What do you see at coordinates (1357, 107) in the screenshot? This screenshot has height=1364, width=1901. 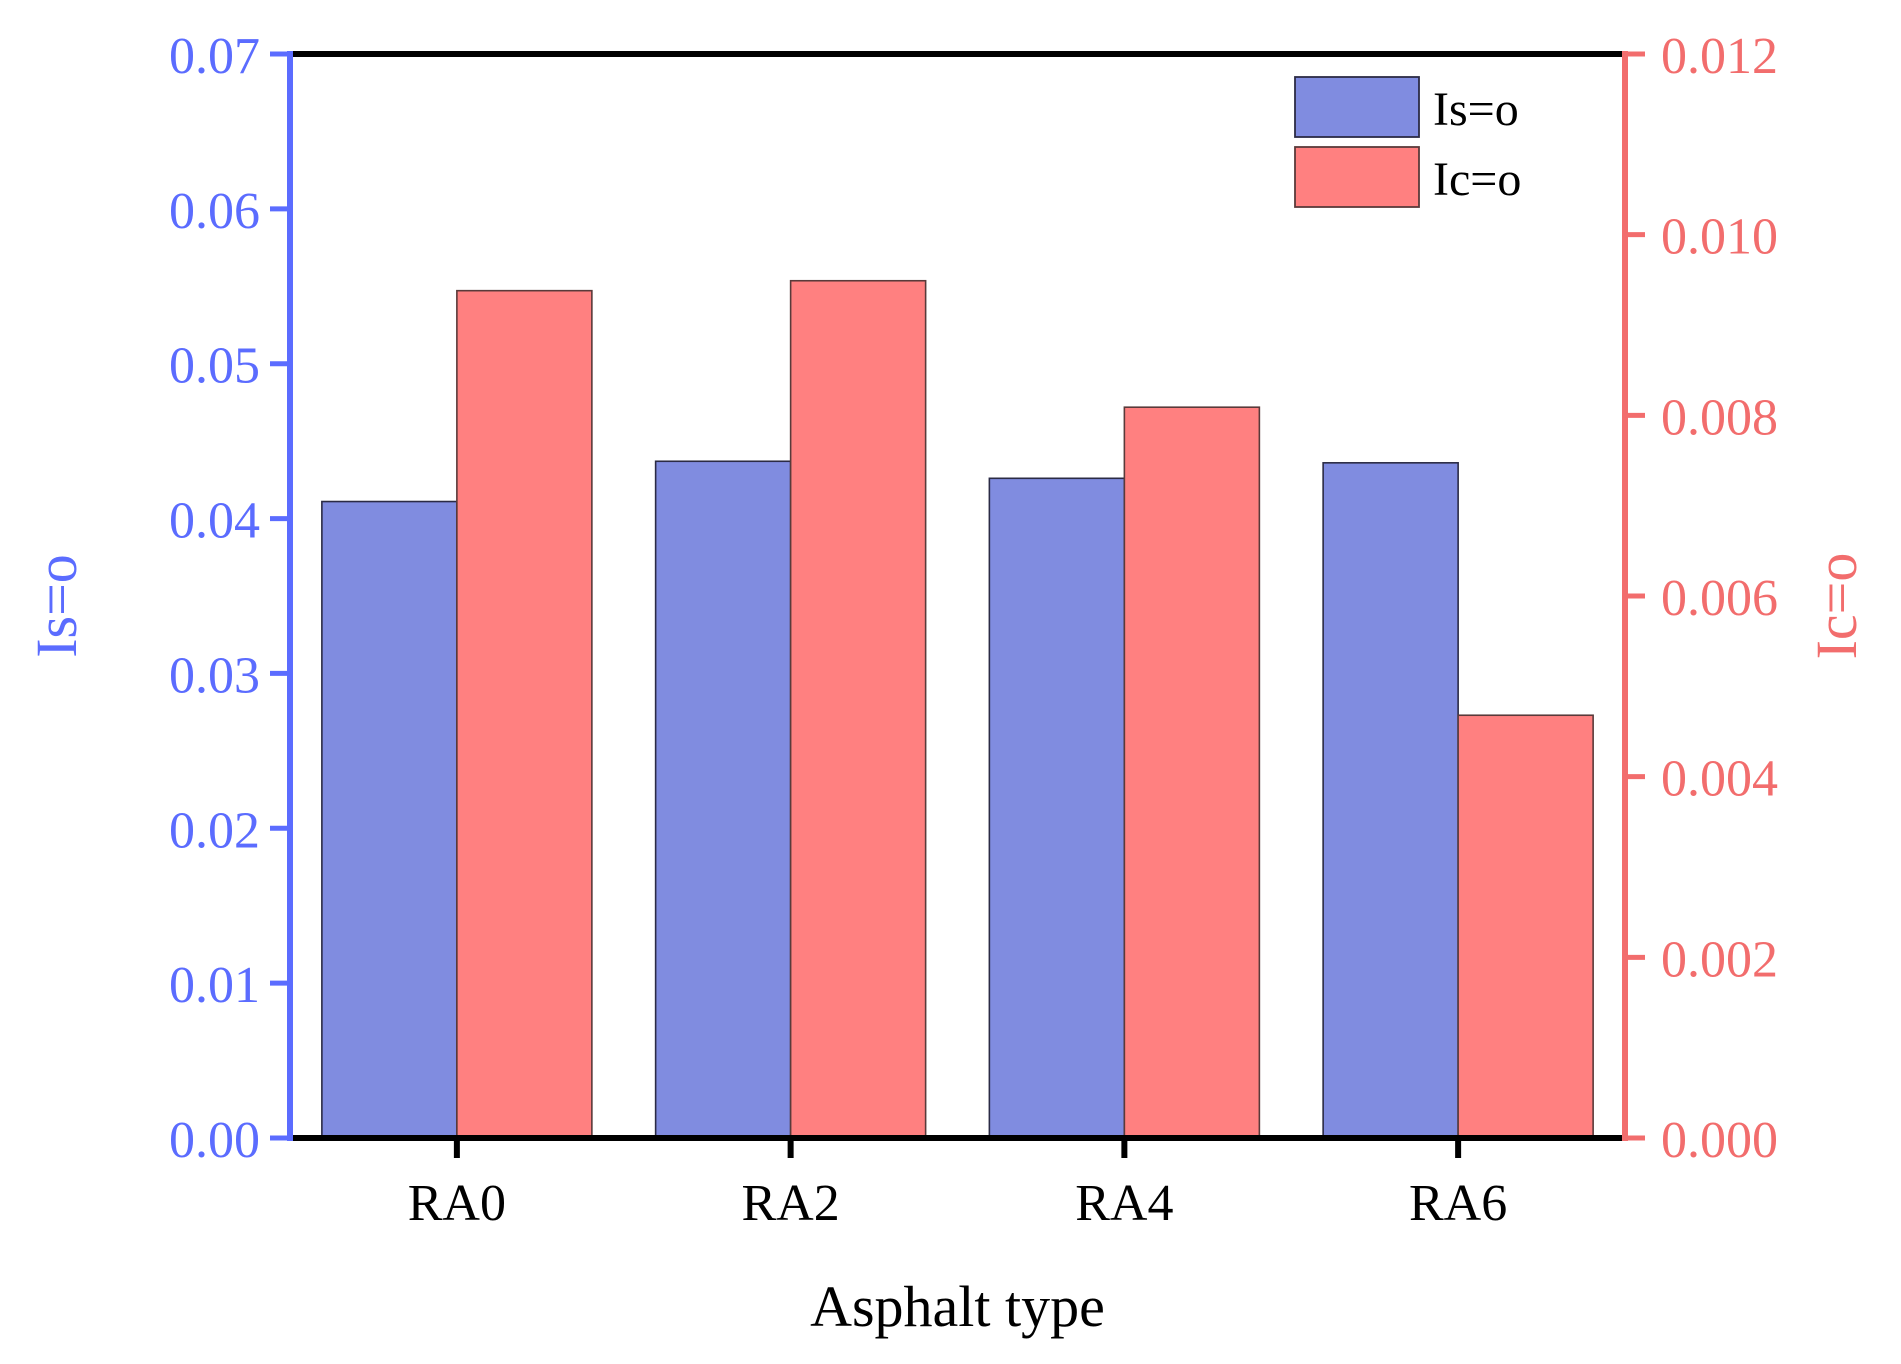 I see `legend-swatch-Is=o` at bounding box center [1357, 107].